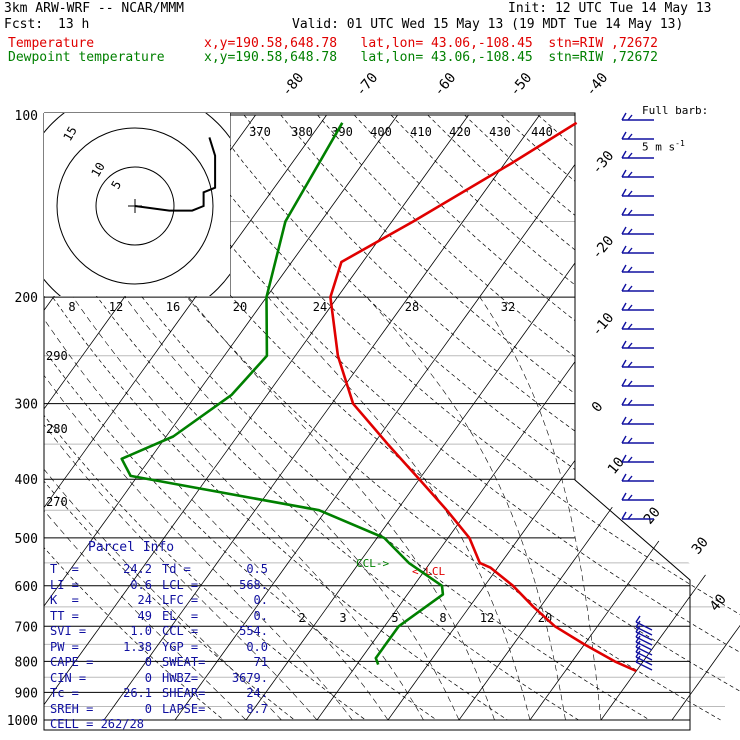 The image size is (740, 740). What do you see at coordinates (293, 85) in the screenshot?
I see `isotherm-label: -80` at bounding box center [293, 85].